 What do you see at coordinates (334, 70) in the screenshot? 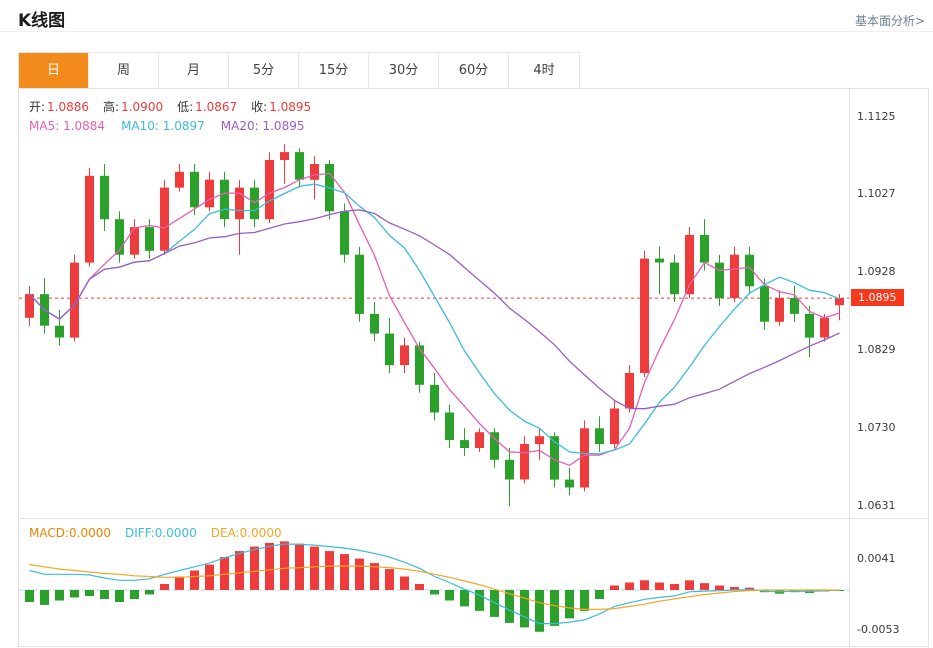
I see `tab-15min: 15分` at bounding box center [334, 70].